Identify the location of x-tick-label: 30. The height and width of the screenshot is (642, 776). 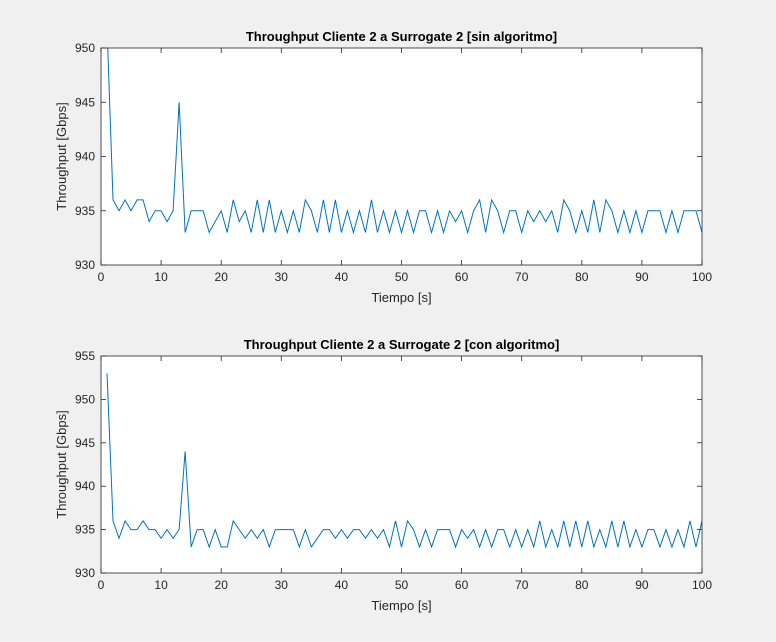
(282, 277).